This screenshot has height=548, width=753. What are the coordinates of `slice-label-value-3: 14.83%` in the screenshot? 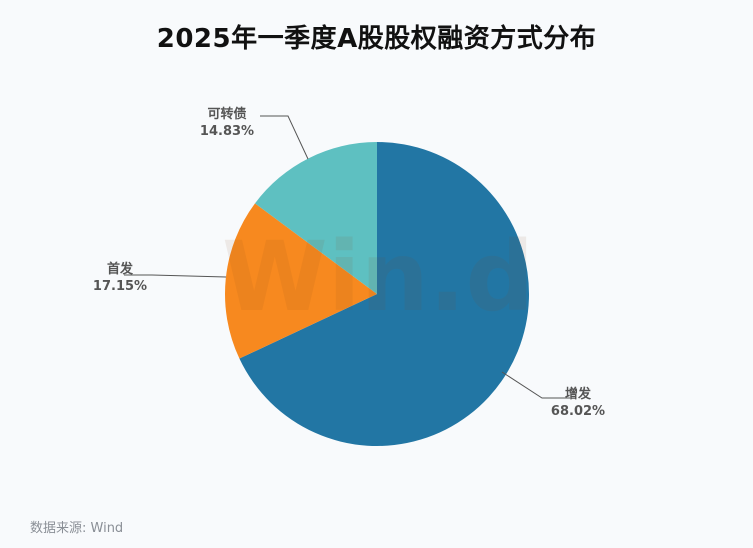 It's located at (227, 131).